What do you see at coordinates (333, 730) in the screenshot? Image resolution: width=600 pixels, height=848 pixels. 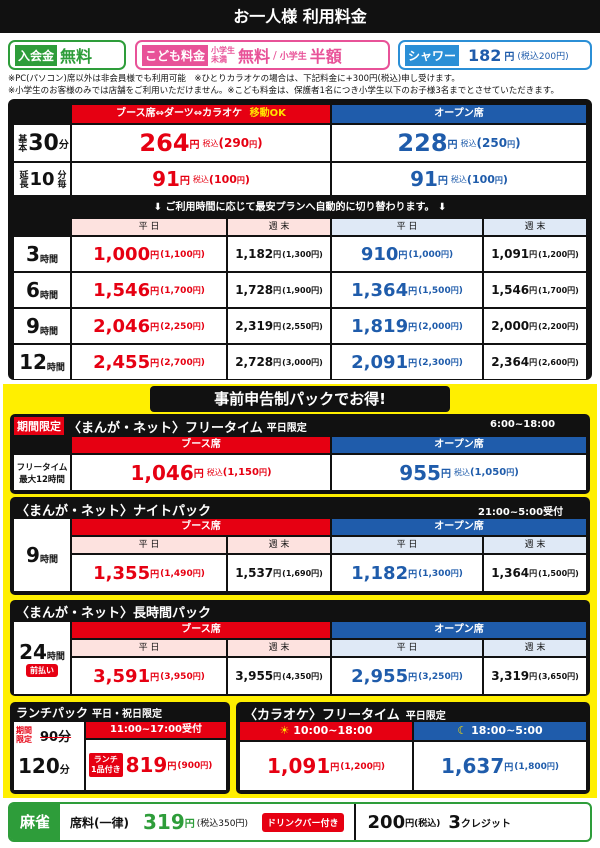 I see `karaoke-day-time: 10:00~18:00` at bounding box center [333, 730].